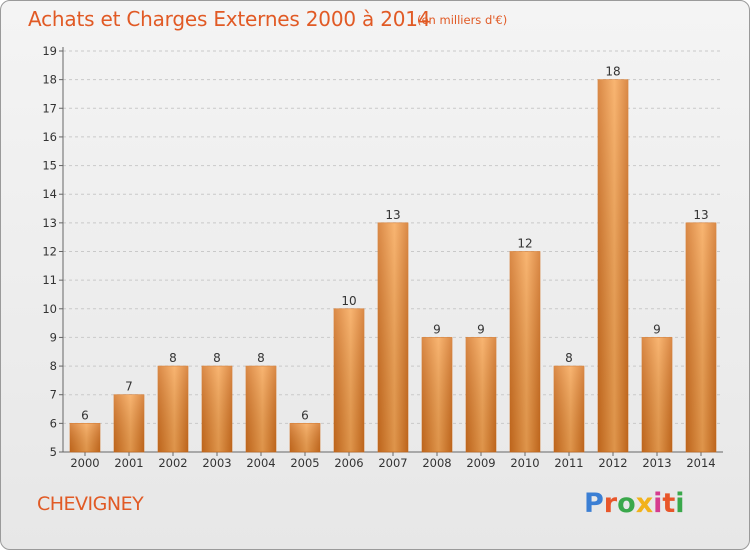 The width and height of the screenshot is (750, 550). What do you see at coordinates (53, 337) in the screenshot?
I see `y-tick-label: 9` at bounding box center [53, 337].